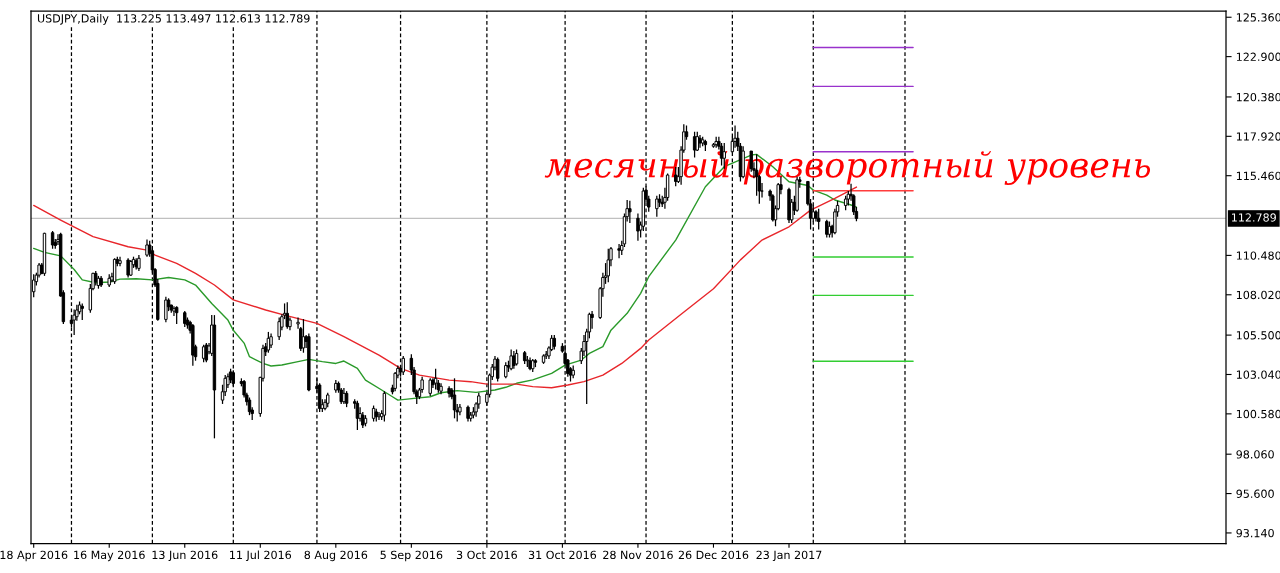  Describe the element at coordinates (1255, 533) in the screenshot. I see `y-tick-label: 93.140` at that location.